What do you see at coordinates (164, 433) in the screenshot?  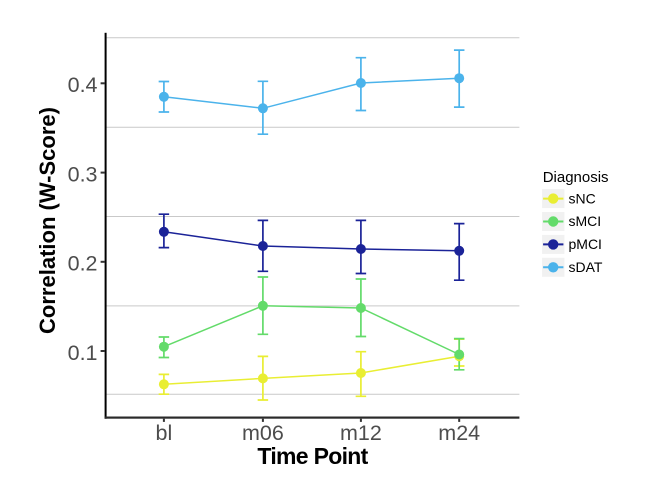 I see `svg-text: bl` at bounding box center [164, 433].